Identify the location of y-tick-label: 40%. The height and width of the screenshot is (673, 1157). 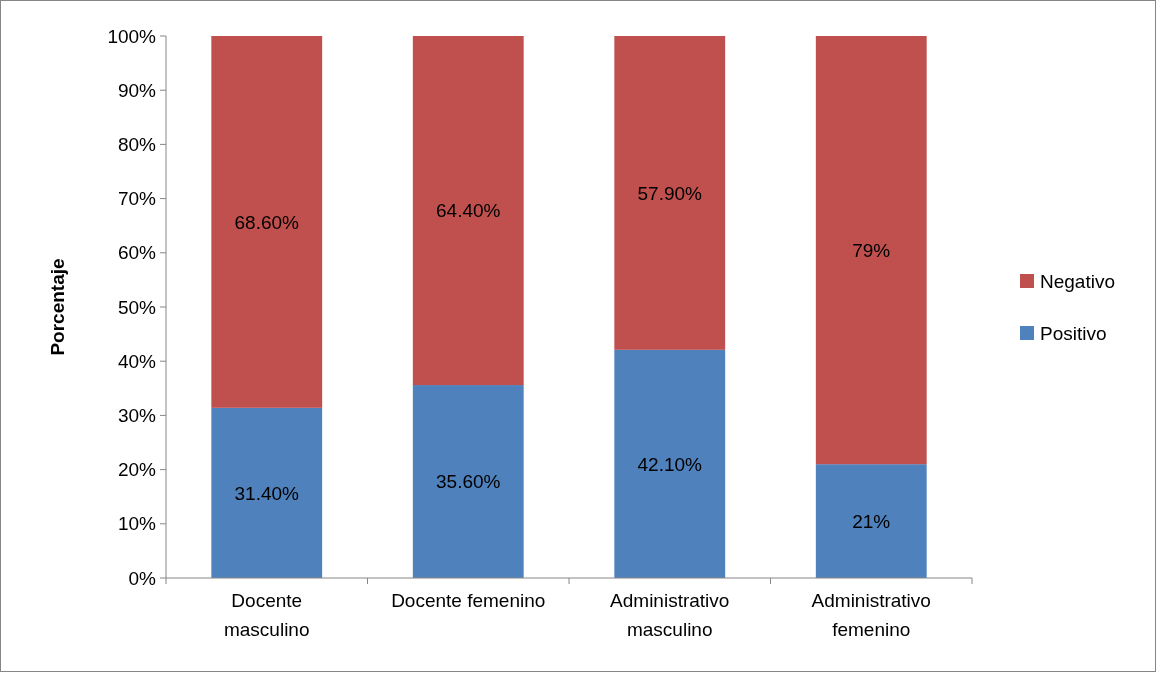
(137, 361).